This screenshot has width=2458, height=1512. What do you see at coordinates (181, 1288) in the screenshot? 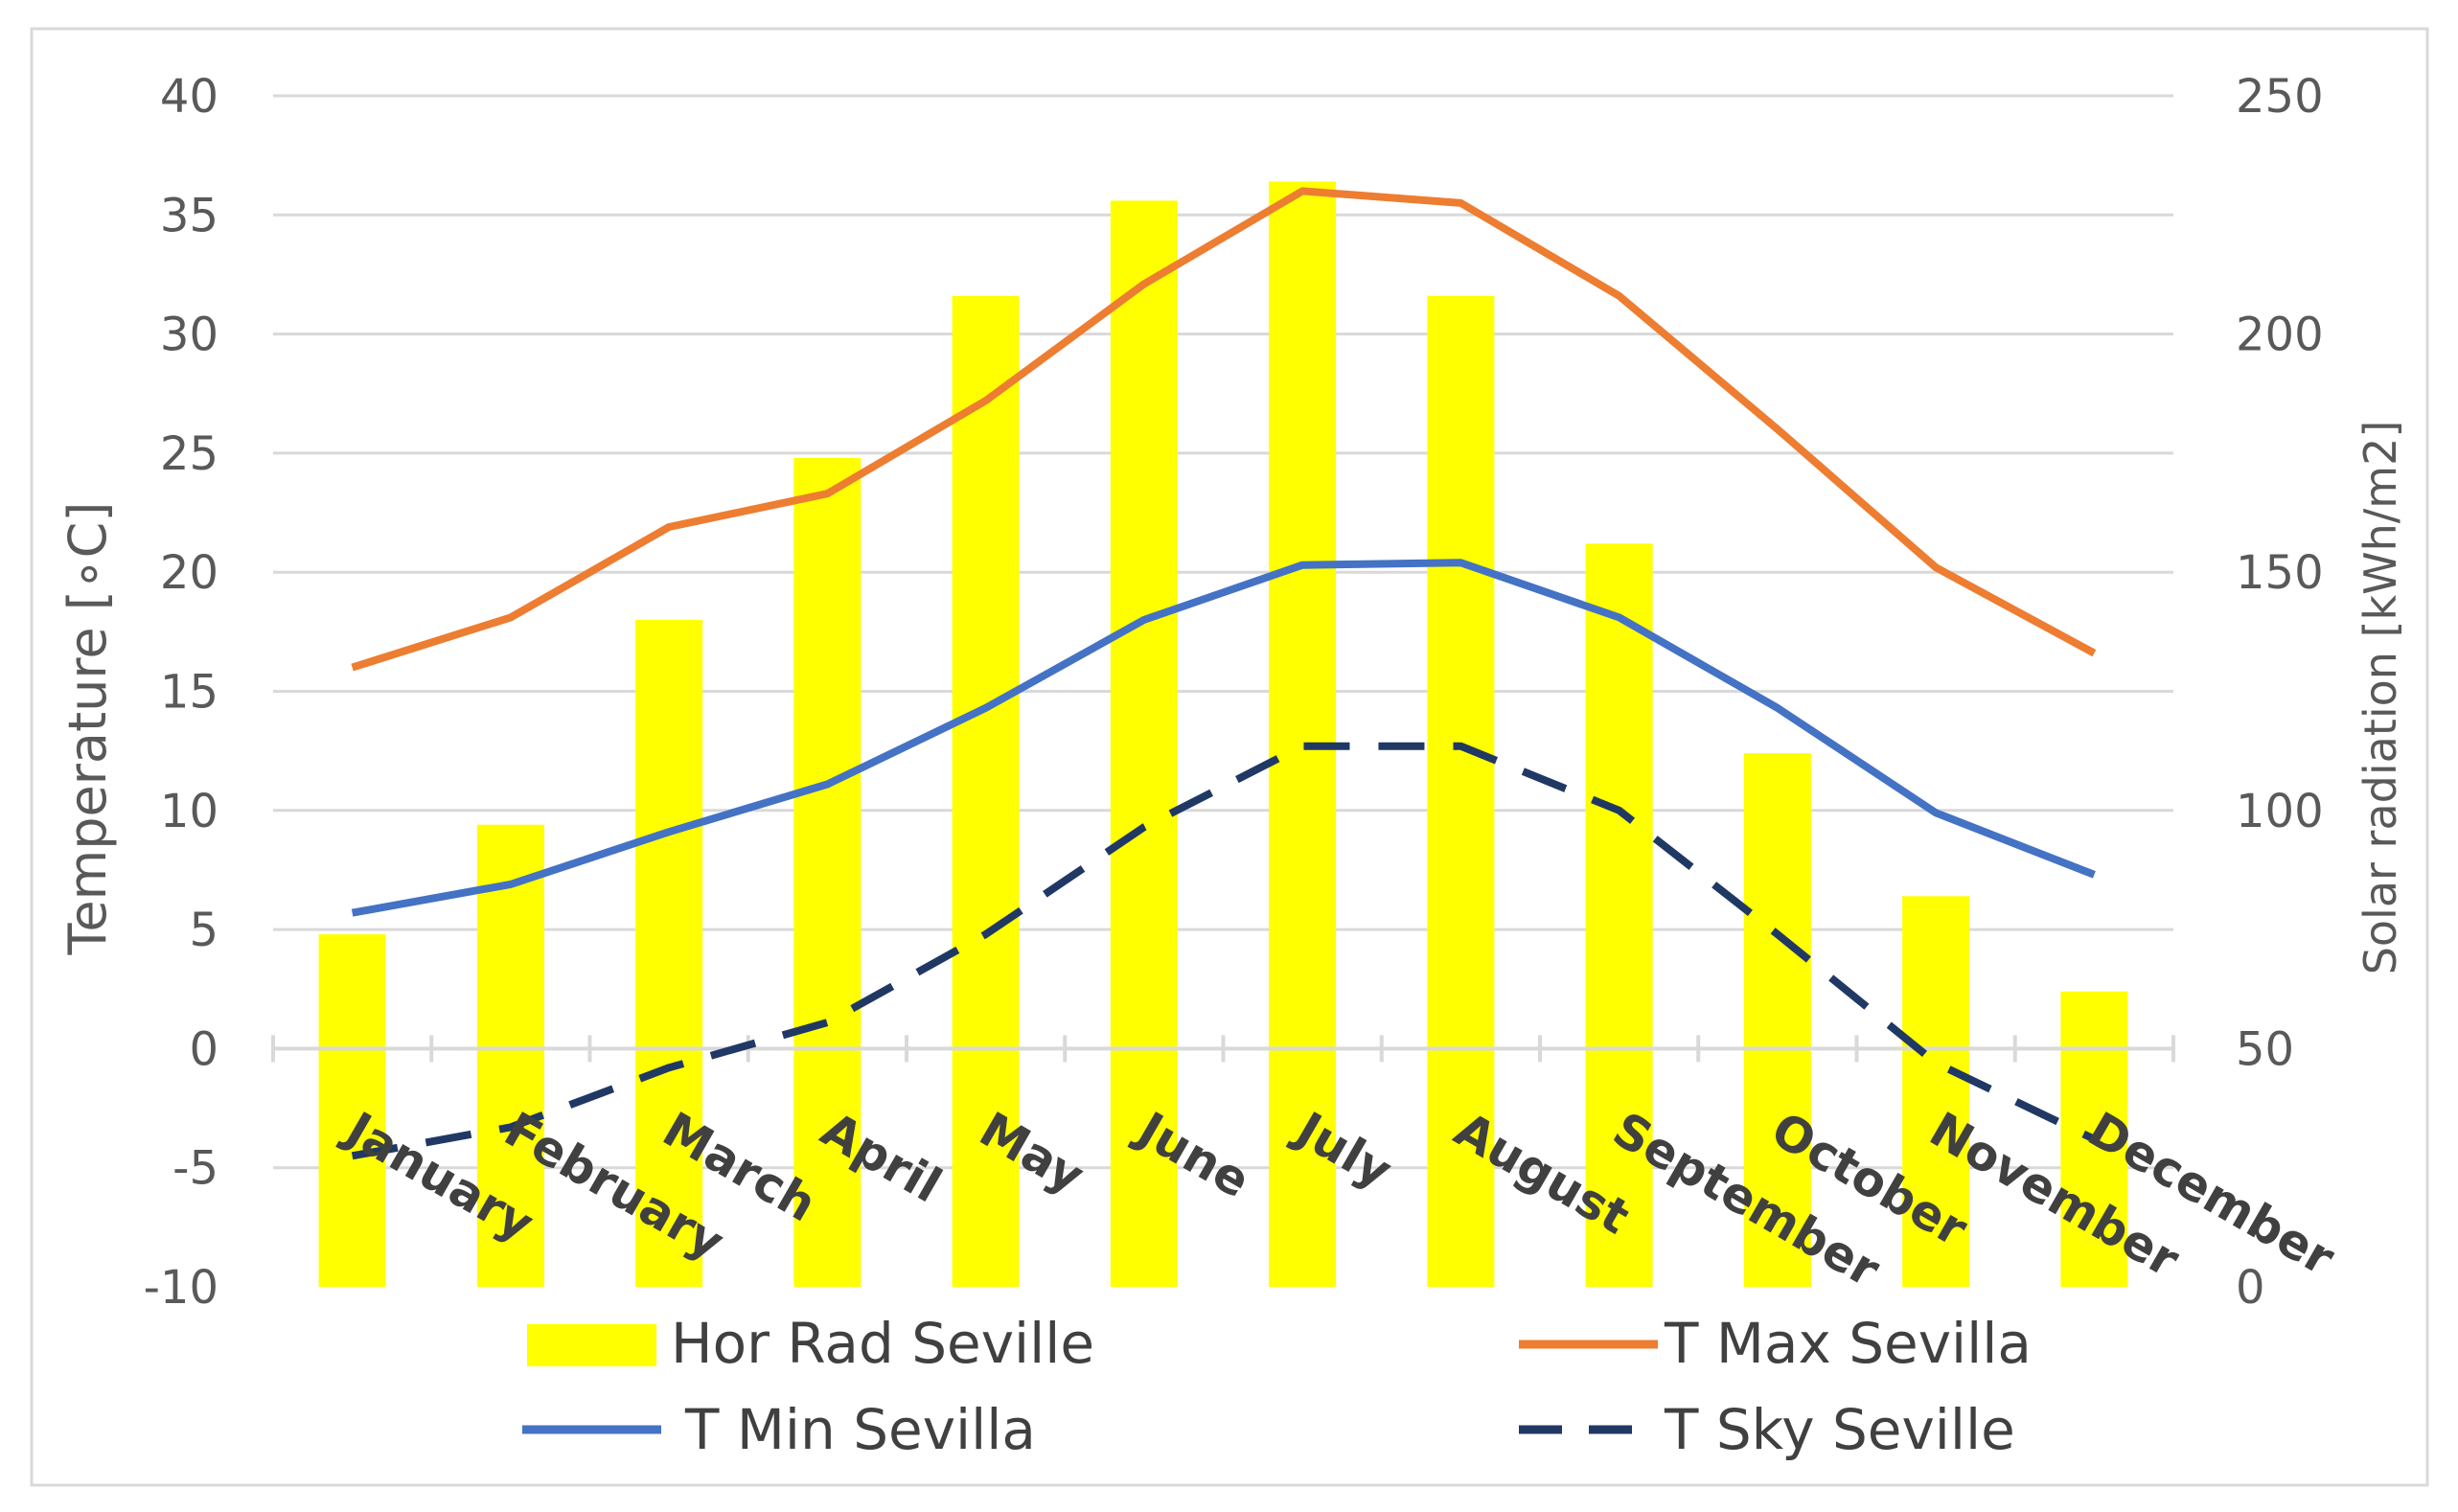
I see `left-tick-label: -10` at bounding box center [181, 1288].